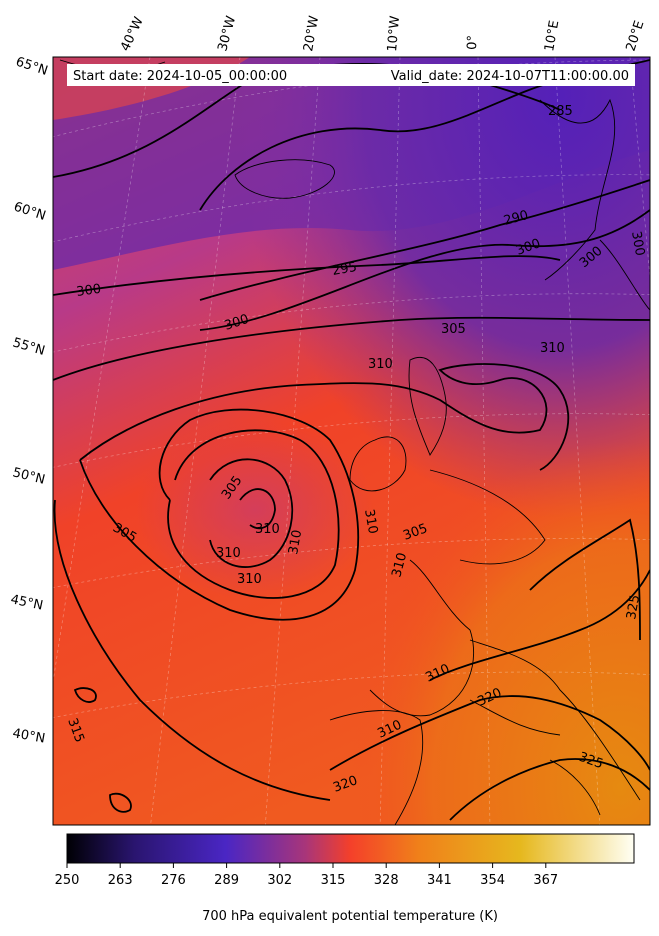  I want to click on colorbar-tick-label: 302, so click(279, 880).